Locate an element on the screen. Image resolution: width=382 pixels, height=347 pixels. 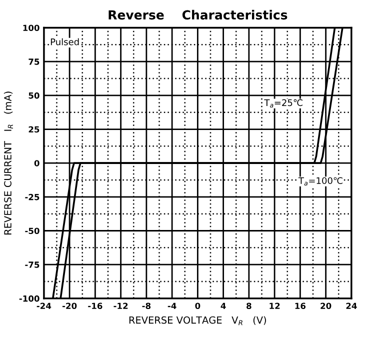
y-tick-label: -50 is located at coordinates (32, 231).